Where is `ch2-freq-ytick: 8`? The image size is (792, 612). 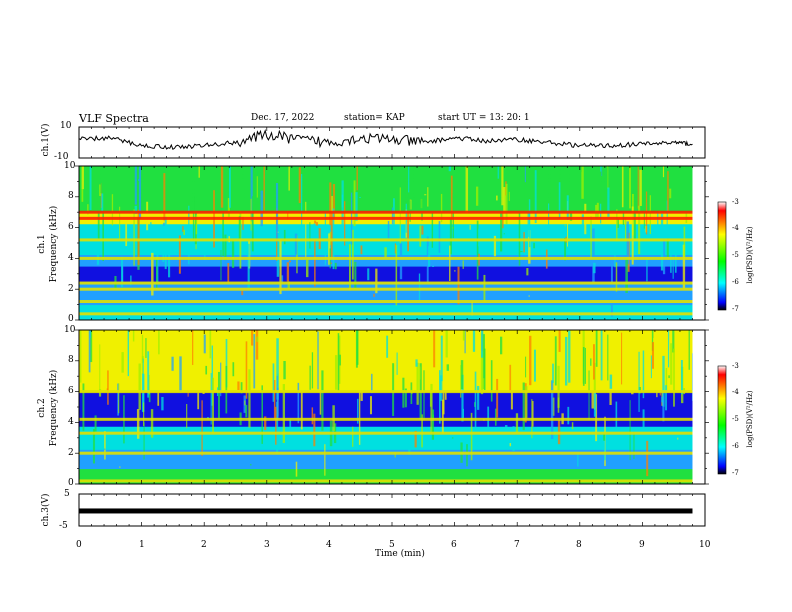
ch2-freq-ytick: 8 is located at coordinates (71, 360).